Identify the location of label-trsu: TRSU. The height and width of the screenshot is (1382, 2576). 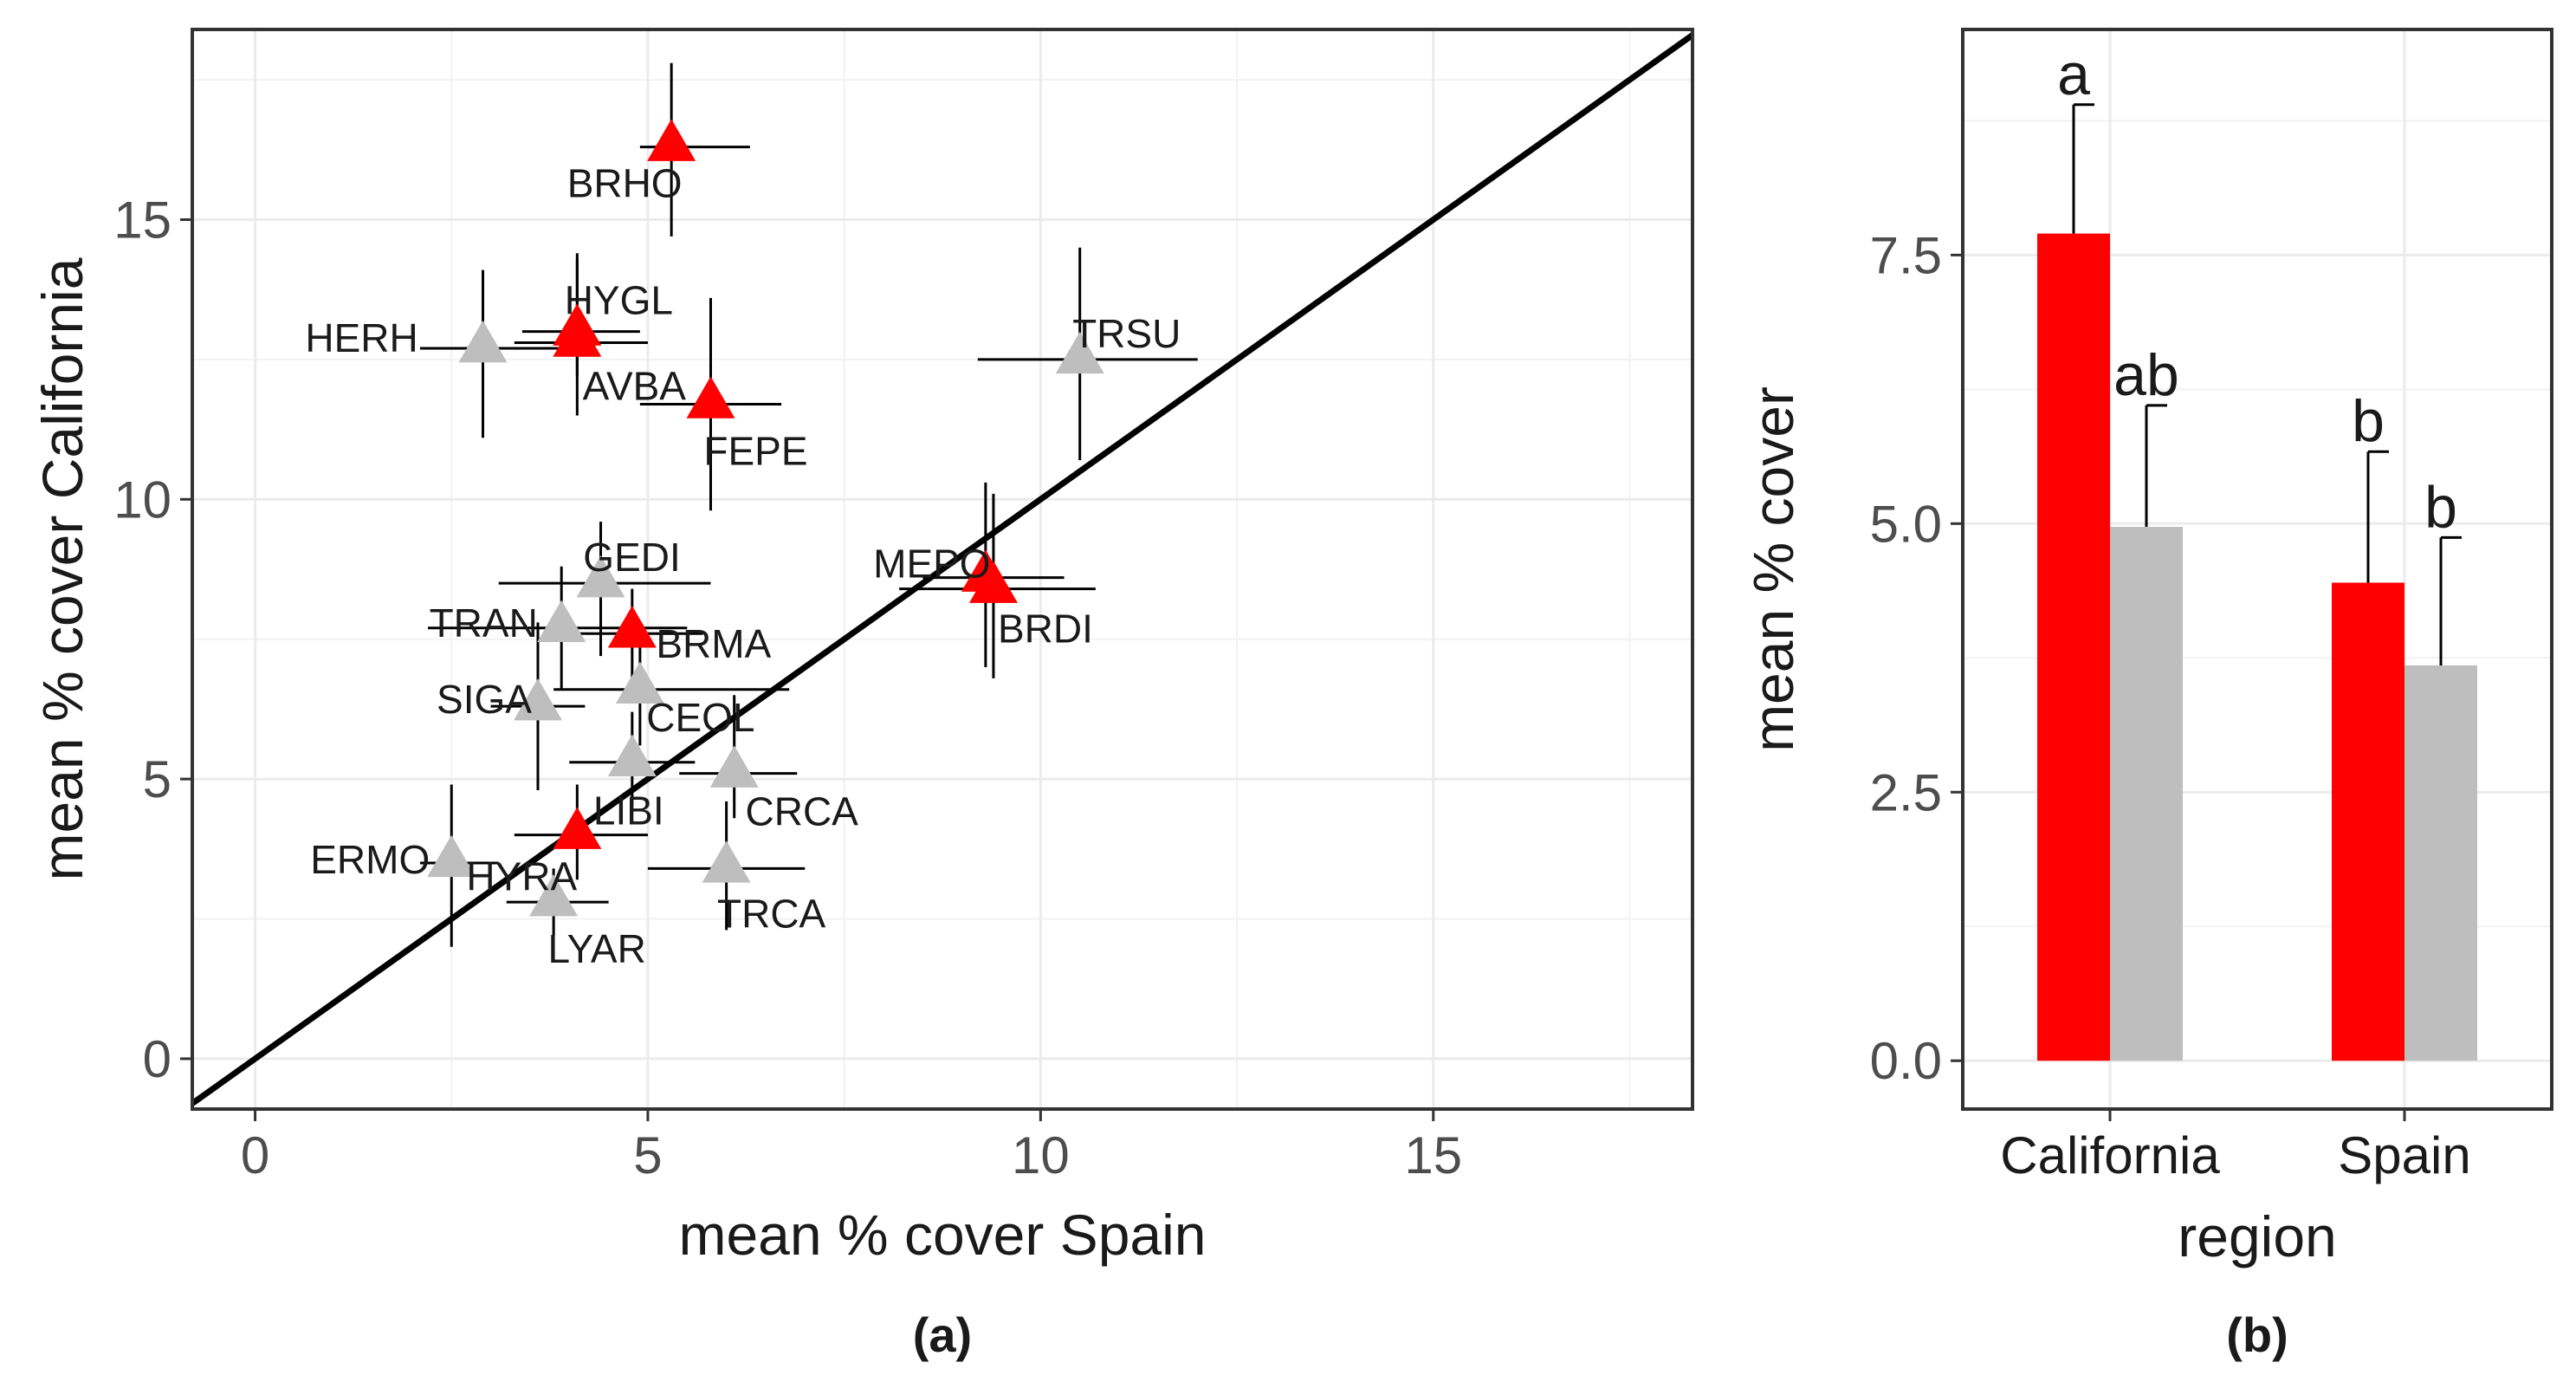
(1126, 334).